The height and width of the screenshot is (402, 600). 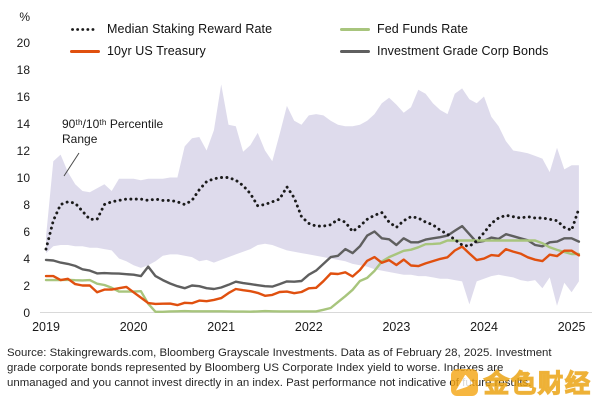 I want to click on legend-label: Investment Grade Corp Bonds, so click(x=463, y=51).